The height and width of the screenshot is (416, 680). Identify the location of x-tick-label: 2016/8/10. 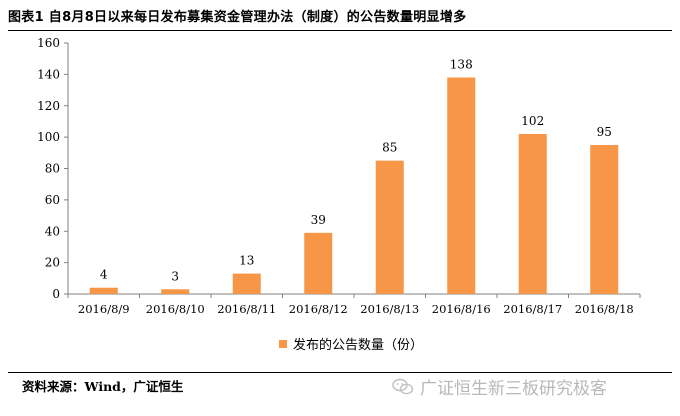
(175, 309).